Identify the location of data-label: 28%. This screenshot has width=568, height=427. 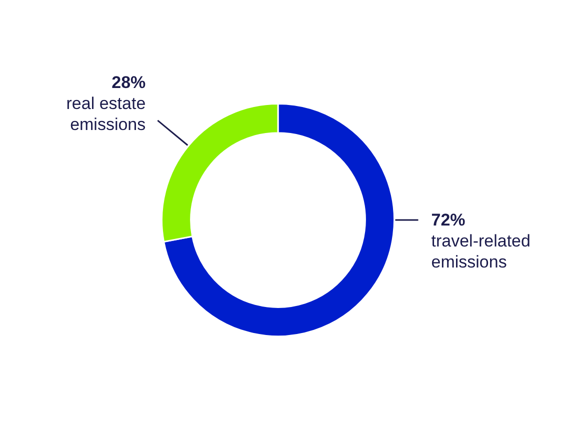
(129, 82).